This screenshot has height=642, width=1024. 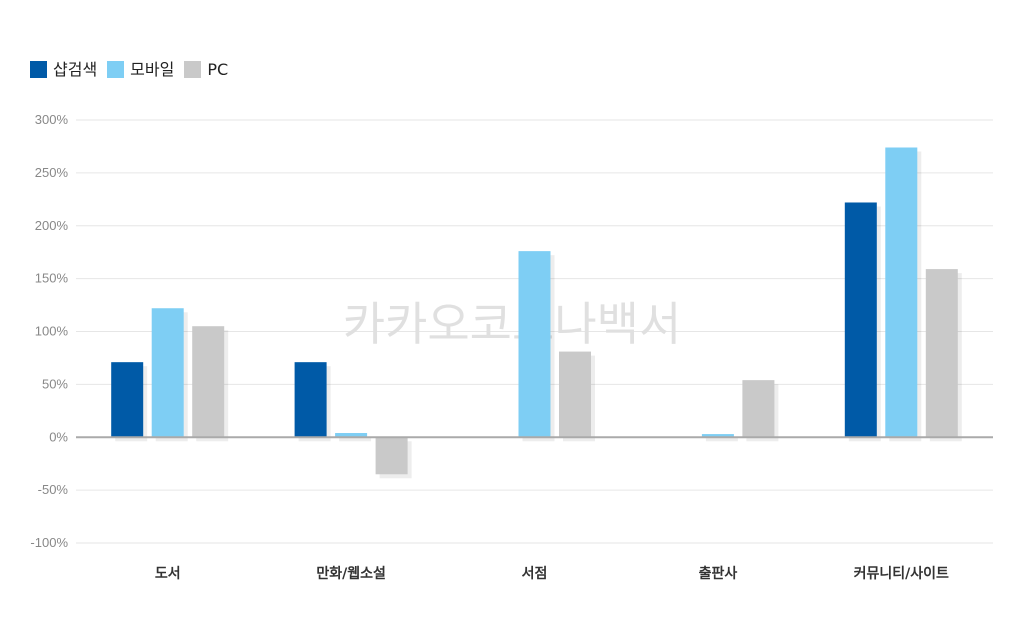 I want to click on legend-item: PC, so click(x=206, y=69).